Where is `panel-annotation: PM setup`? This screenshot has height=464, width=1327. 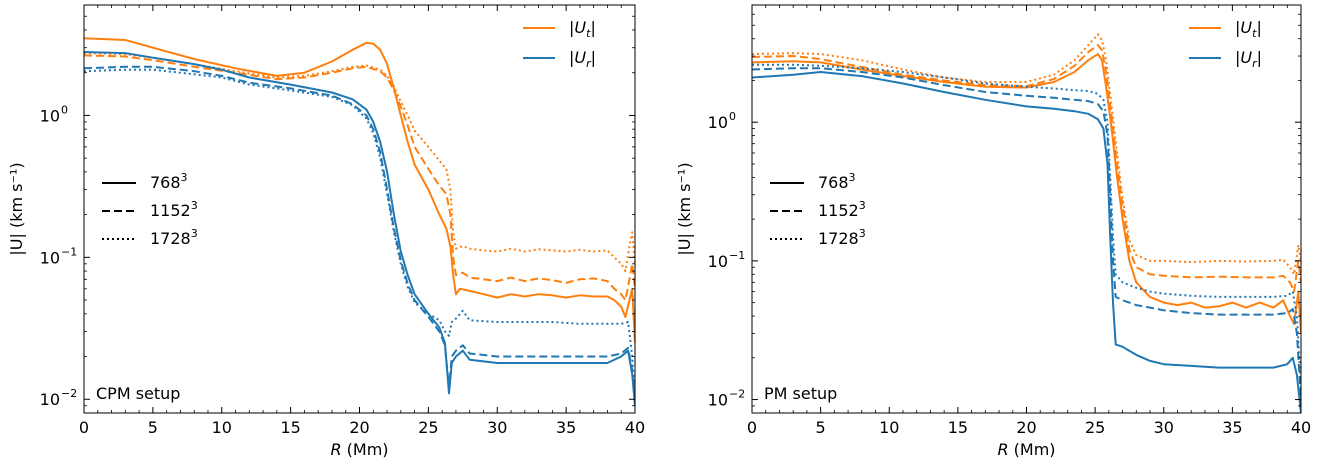
panel-annotation: PM setup is located at coordinates (800, 393).